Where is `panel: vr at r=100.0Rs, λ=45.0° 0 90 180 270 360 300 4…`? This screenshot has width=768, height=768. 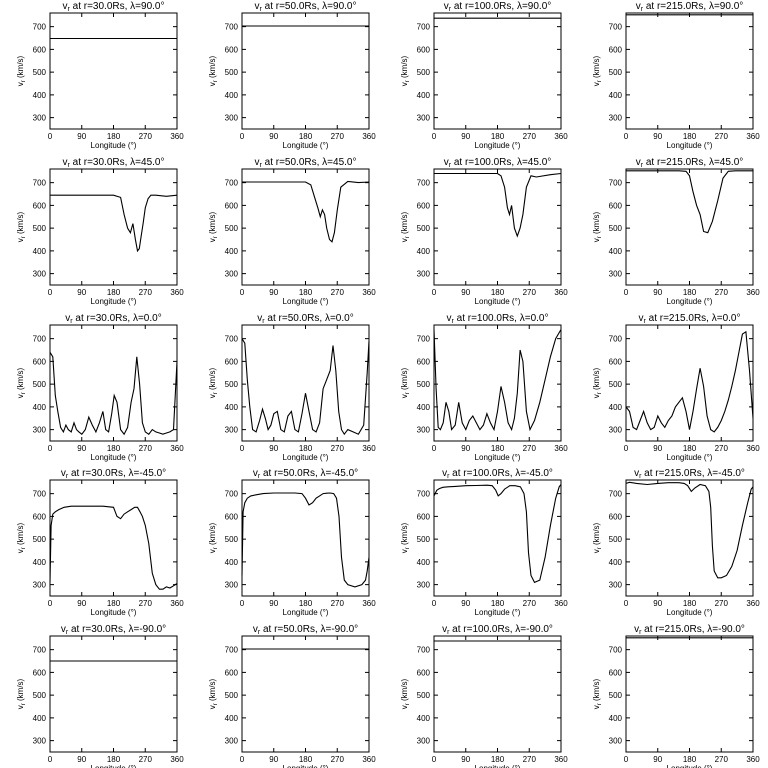
panel: vr at r=100.0Rs, λ=45.0° 0 90 180 270 360 300 4… is located at coordinates (484, 231).